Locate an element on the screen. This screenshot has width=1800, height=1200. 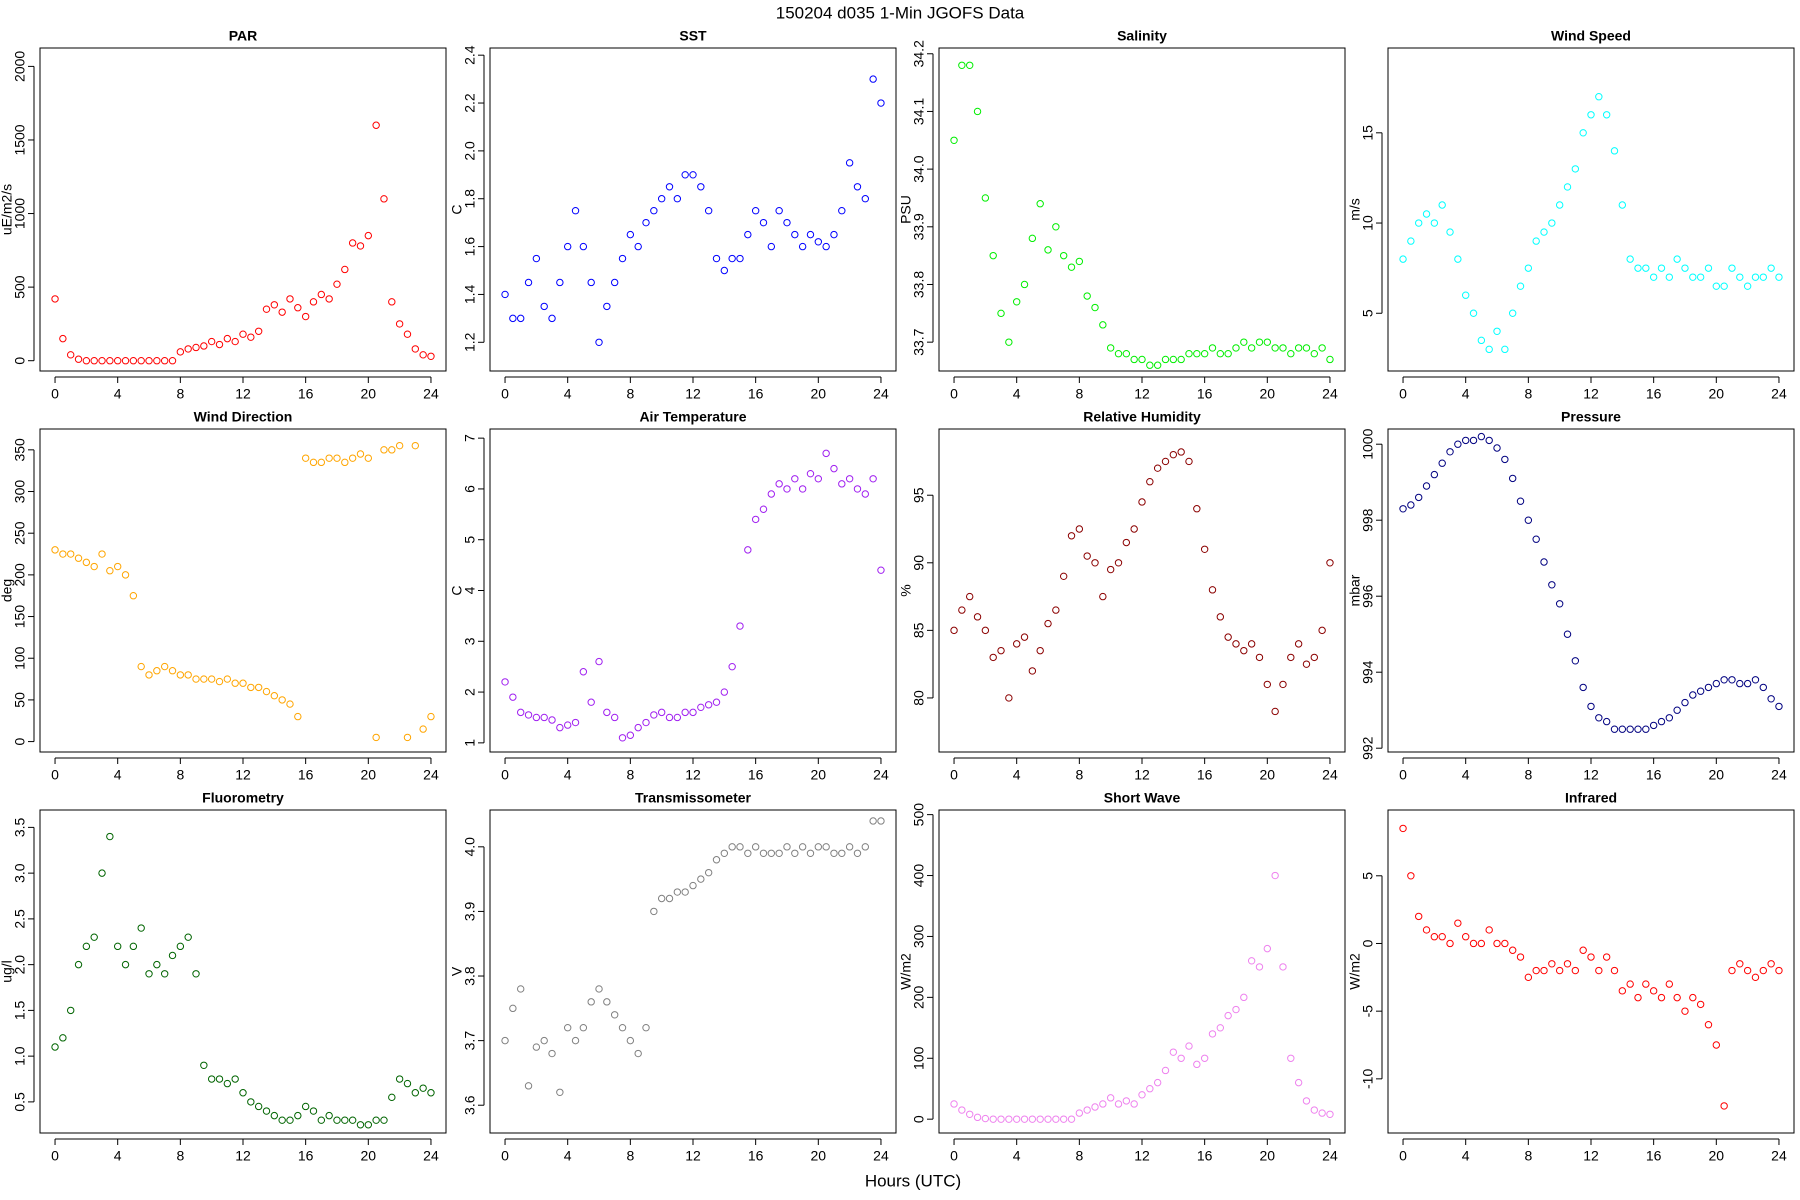
y-tick-label: 1000 is located at coordinates (20, 213).